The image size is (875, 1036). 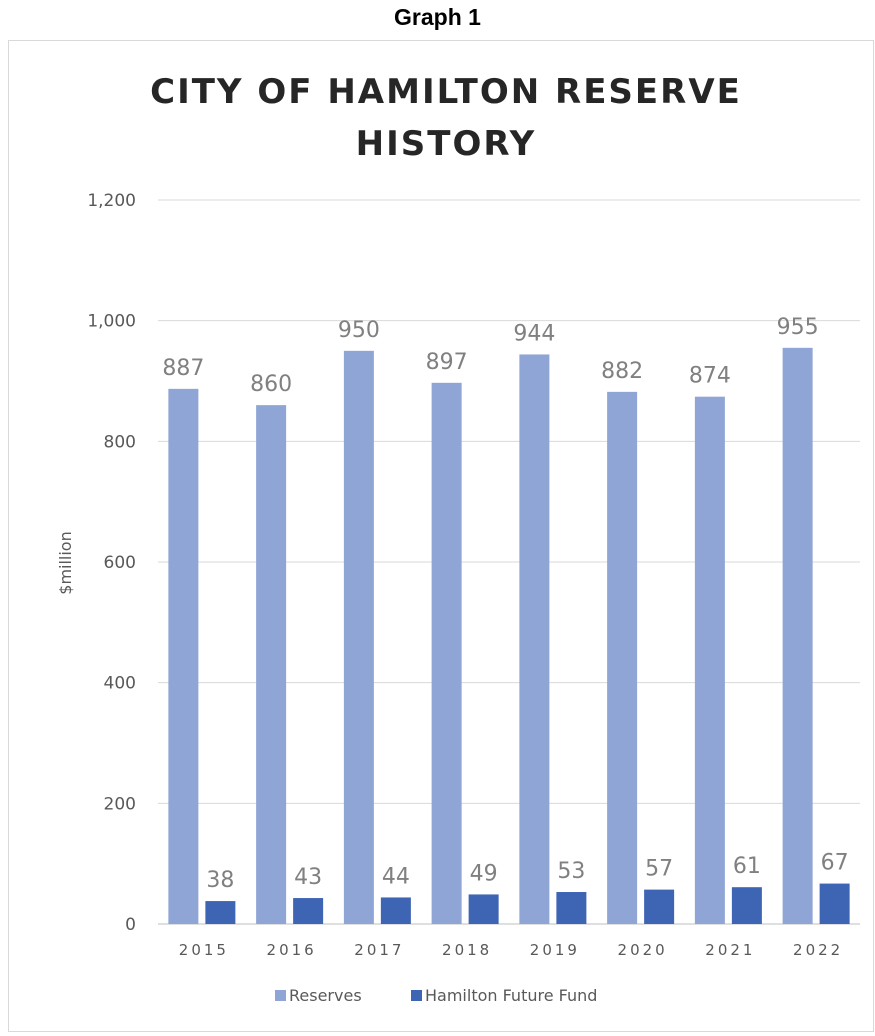 I want to click on data-label: 43, so click(x=308, y=877).